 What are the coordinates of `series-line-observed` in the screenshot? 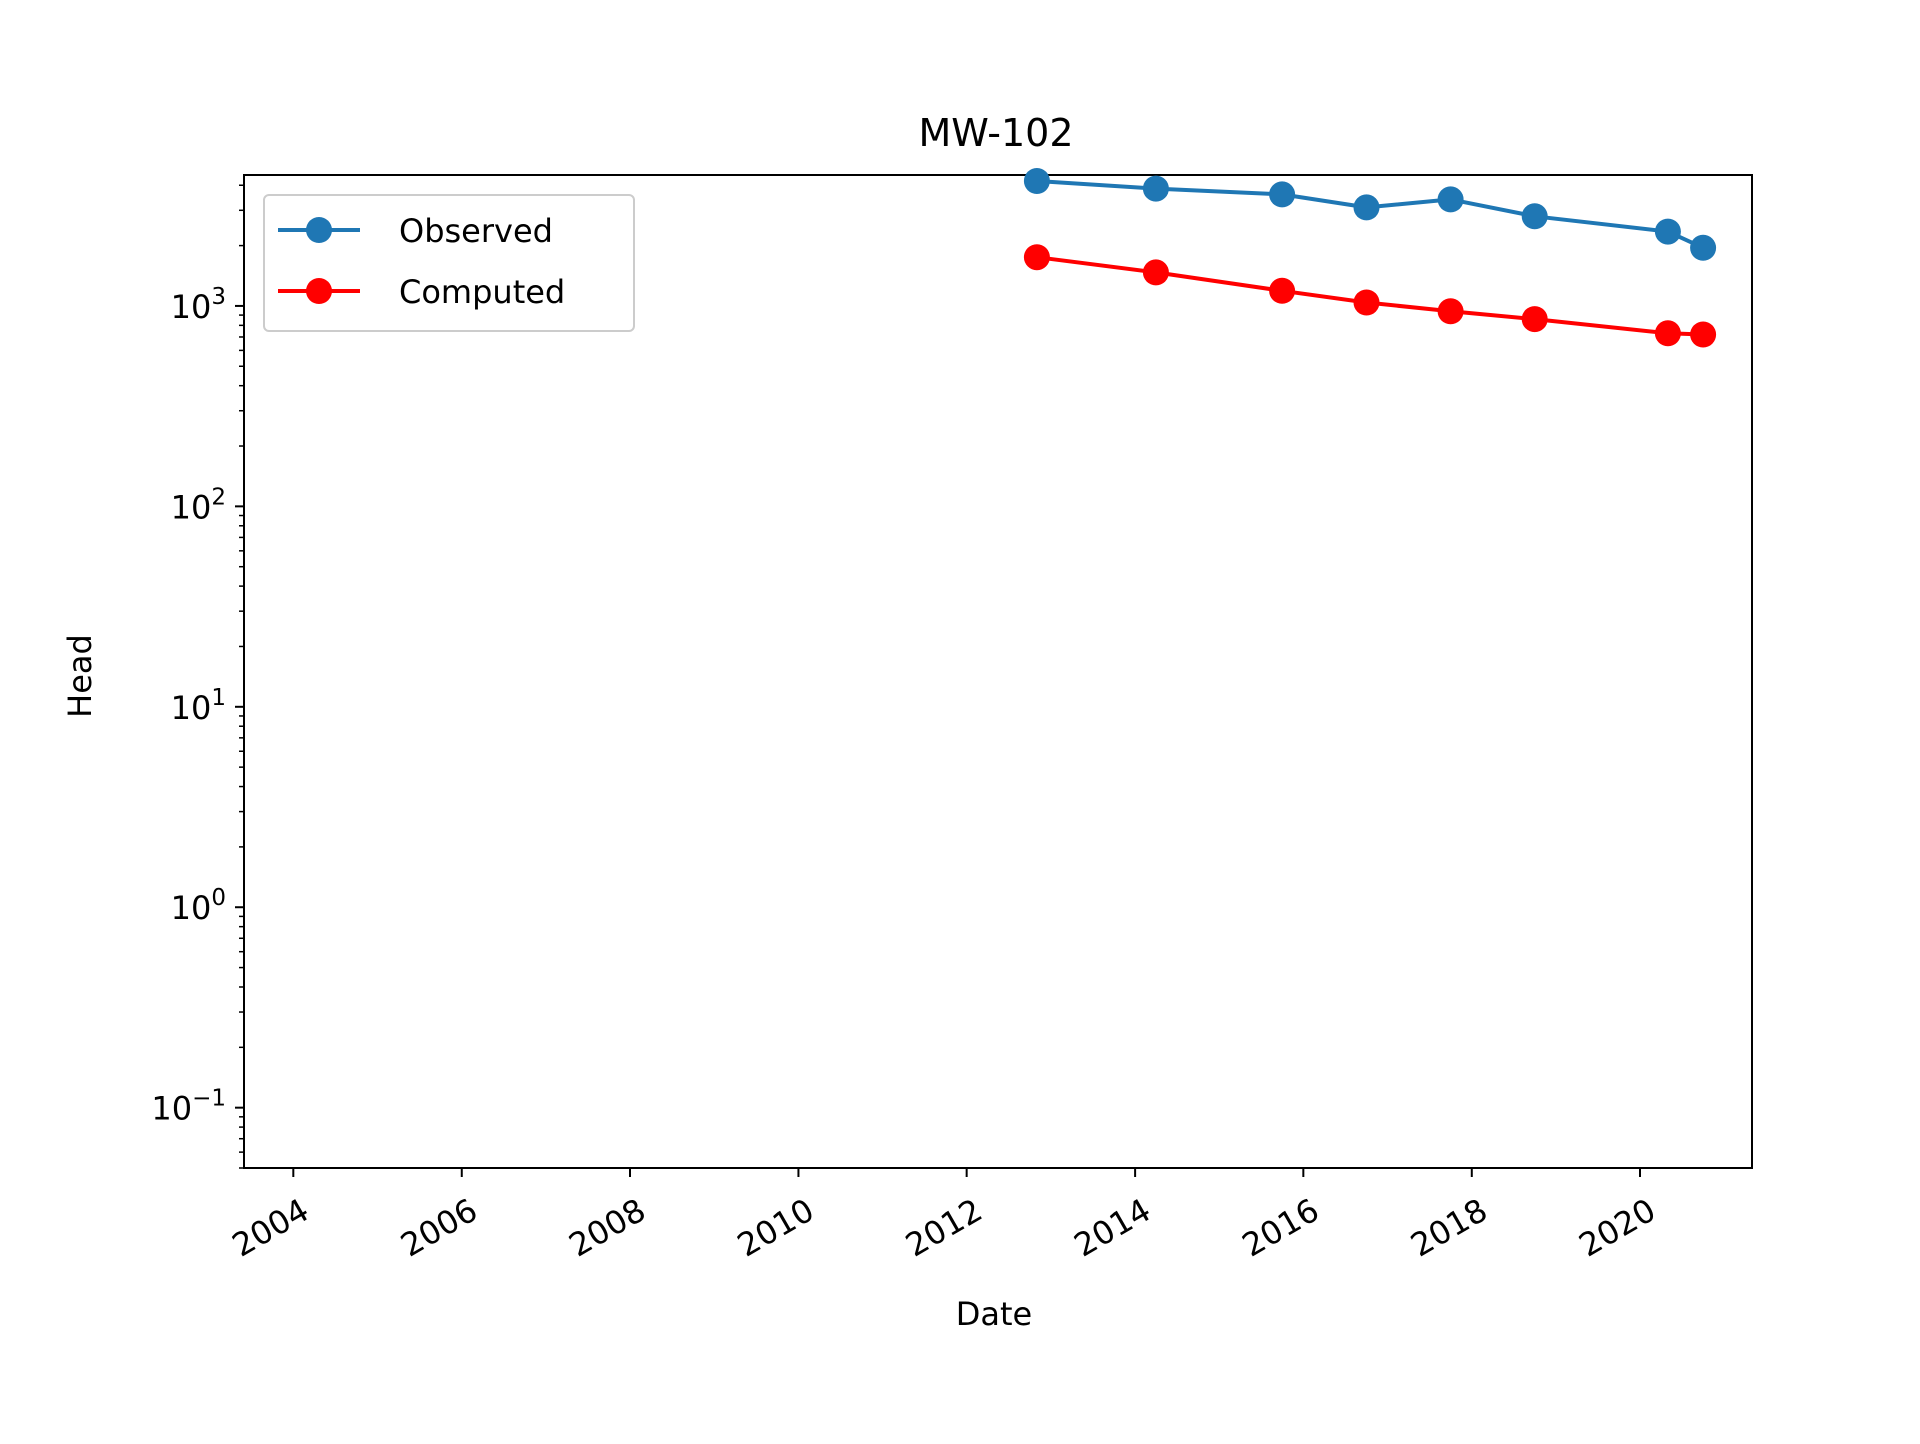 It's located at (1370, 214).